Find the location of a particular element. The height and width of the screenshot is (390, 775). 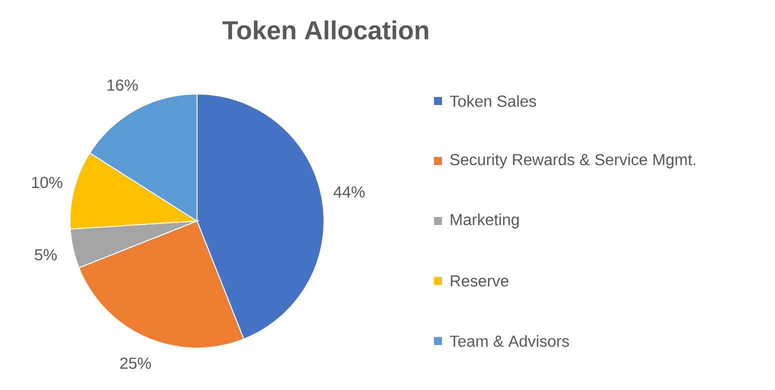

chart-title: Token Allocation is located at coordinates (325, 30).